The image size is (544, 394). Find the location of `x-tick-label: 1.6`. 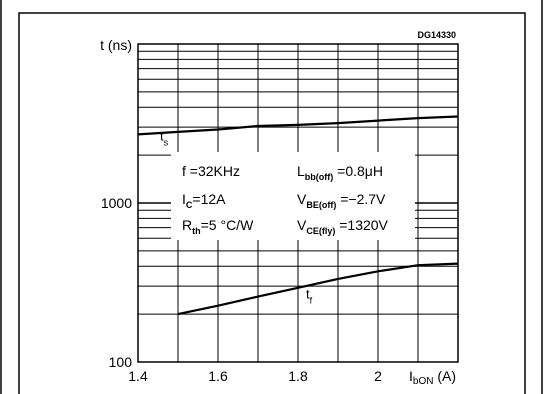

x-tick-label: 1.6 is located at coordinates (218, 376).